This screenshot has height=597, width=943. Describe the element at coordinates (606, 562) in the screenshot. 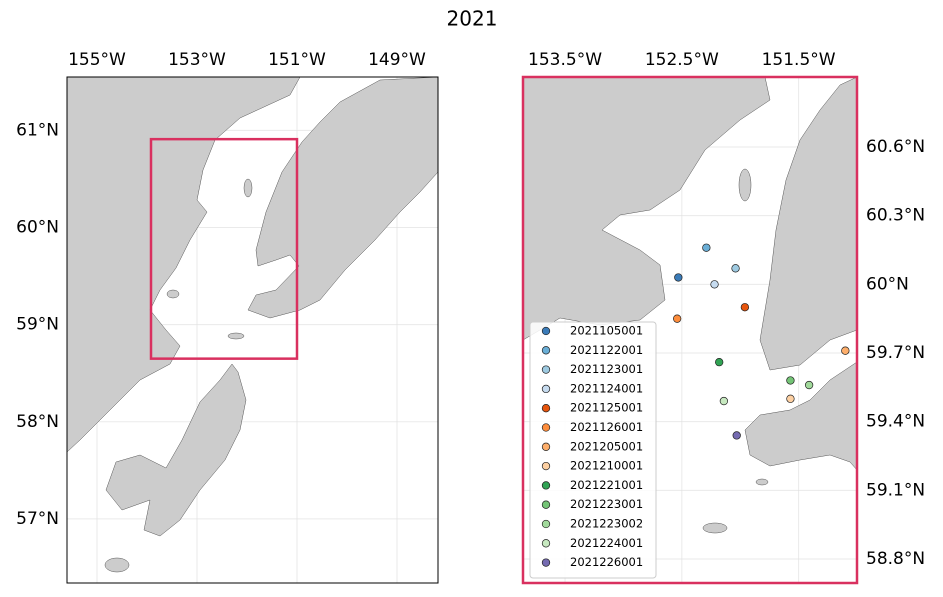

I see `legend-label: 2021226001` at that location.